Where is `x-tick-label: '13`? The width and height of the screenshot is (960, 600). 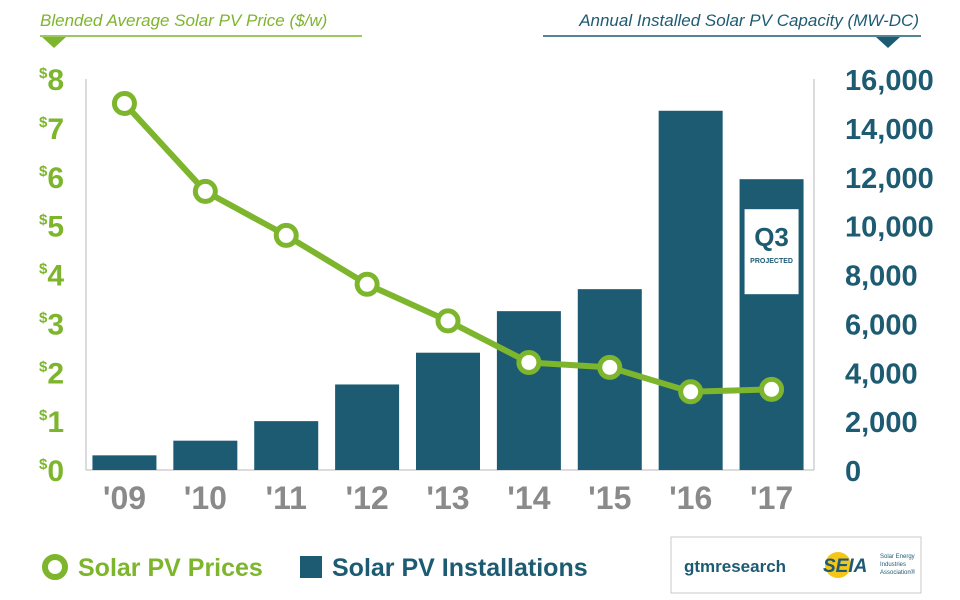 x-tick-label: '13 is located at coordinates (447, 498).